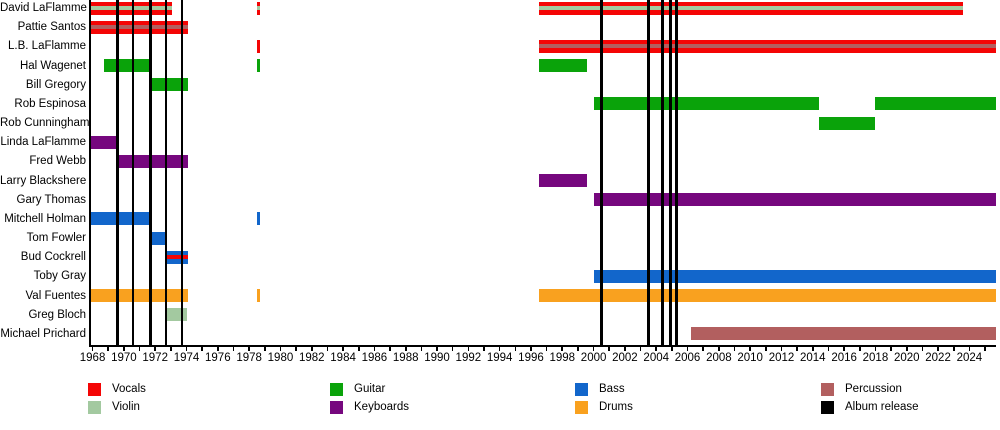  Describe the element at coordinates (186, 357) in the screenshot. I see `axis-year-label: 1974` at that location.